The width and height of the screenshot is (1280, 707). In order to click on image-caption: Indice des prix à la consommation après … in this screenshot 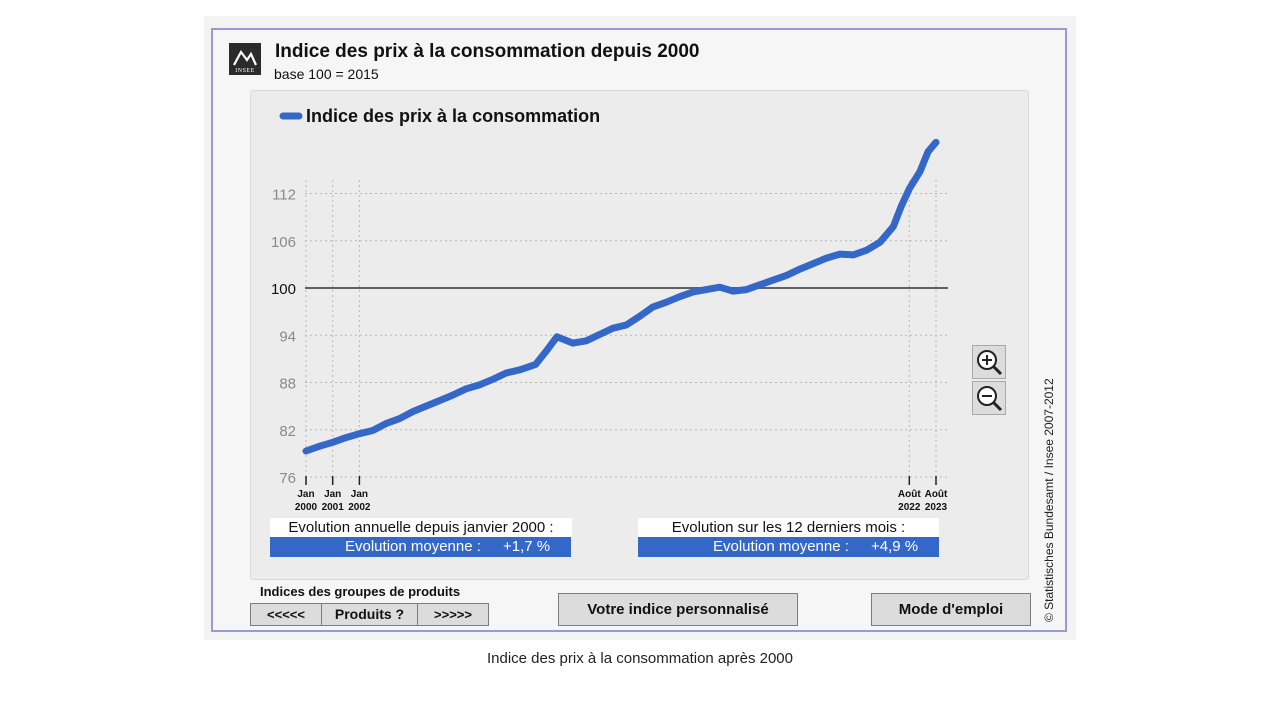, I will do `click(639, 658)`.